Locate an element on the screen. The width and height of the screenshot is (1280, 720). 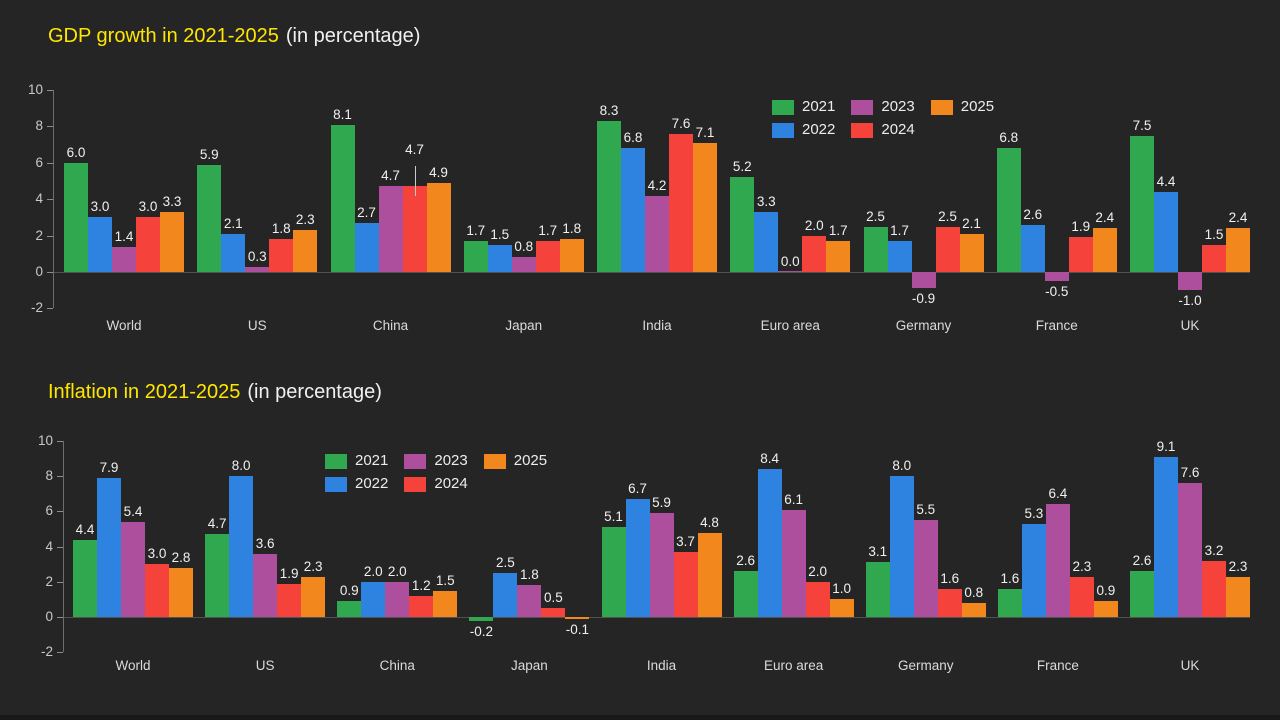
legend-column: 2021 2022 is located at coordinates (803, 118).